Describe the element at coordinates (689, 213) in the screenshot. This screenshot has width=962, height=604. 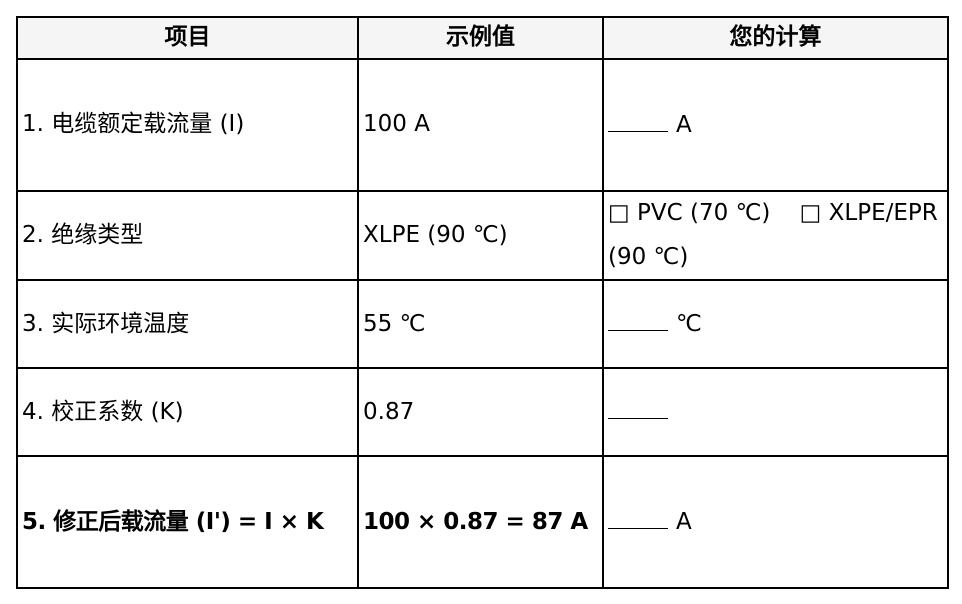
I see `option-pvc: □ PVC (70 ℃)` at that location.